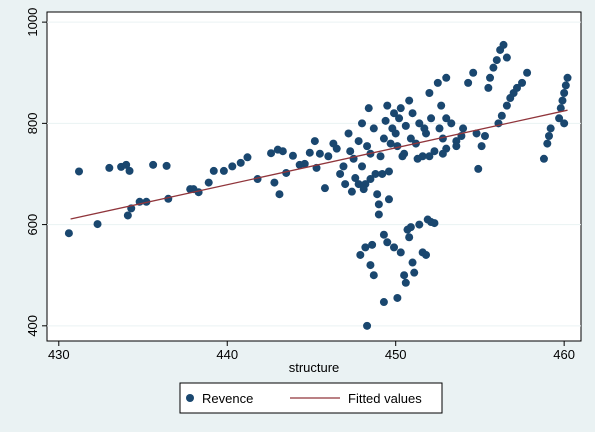 The width and height of the screenshot is (595, 437). I want to click on x-tick-label: 440, so click(227, 354).